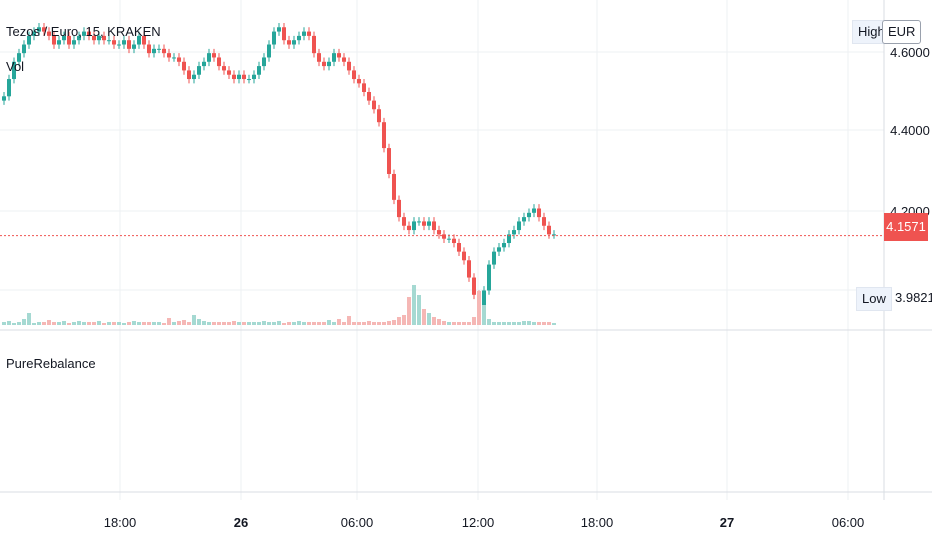 The image size is (932, 550). What do you see at coordinates (357, 522) in the screenshot?
I see `time-tick-label: 06:00` at bounding box center [357, 522].